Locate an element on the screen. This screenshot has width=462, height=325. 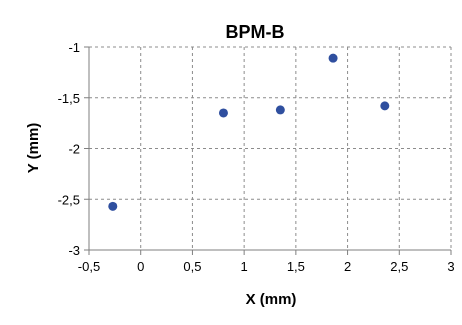
y-axis-ticks: -3 -2,5 -2 -1,5 -1 is located at coordinates (73, 149).